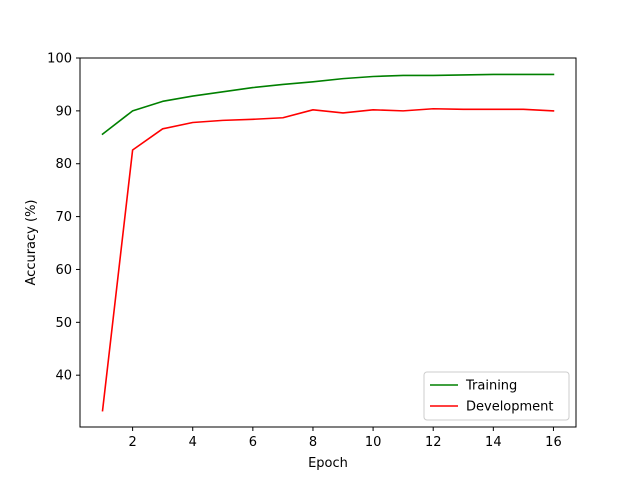 The width and height of the screenshot is (640, 480). What do you see at coordinates (63, 376) in the screenshot?
I see `y-tick-label: 40` at bounding box center [63, 376].